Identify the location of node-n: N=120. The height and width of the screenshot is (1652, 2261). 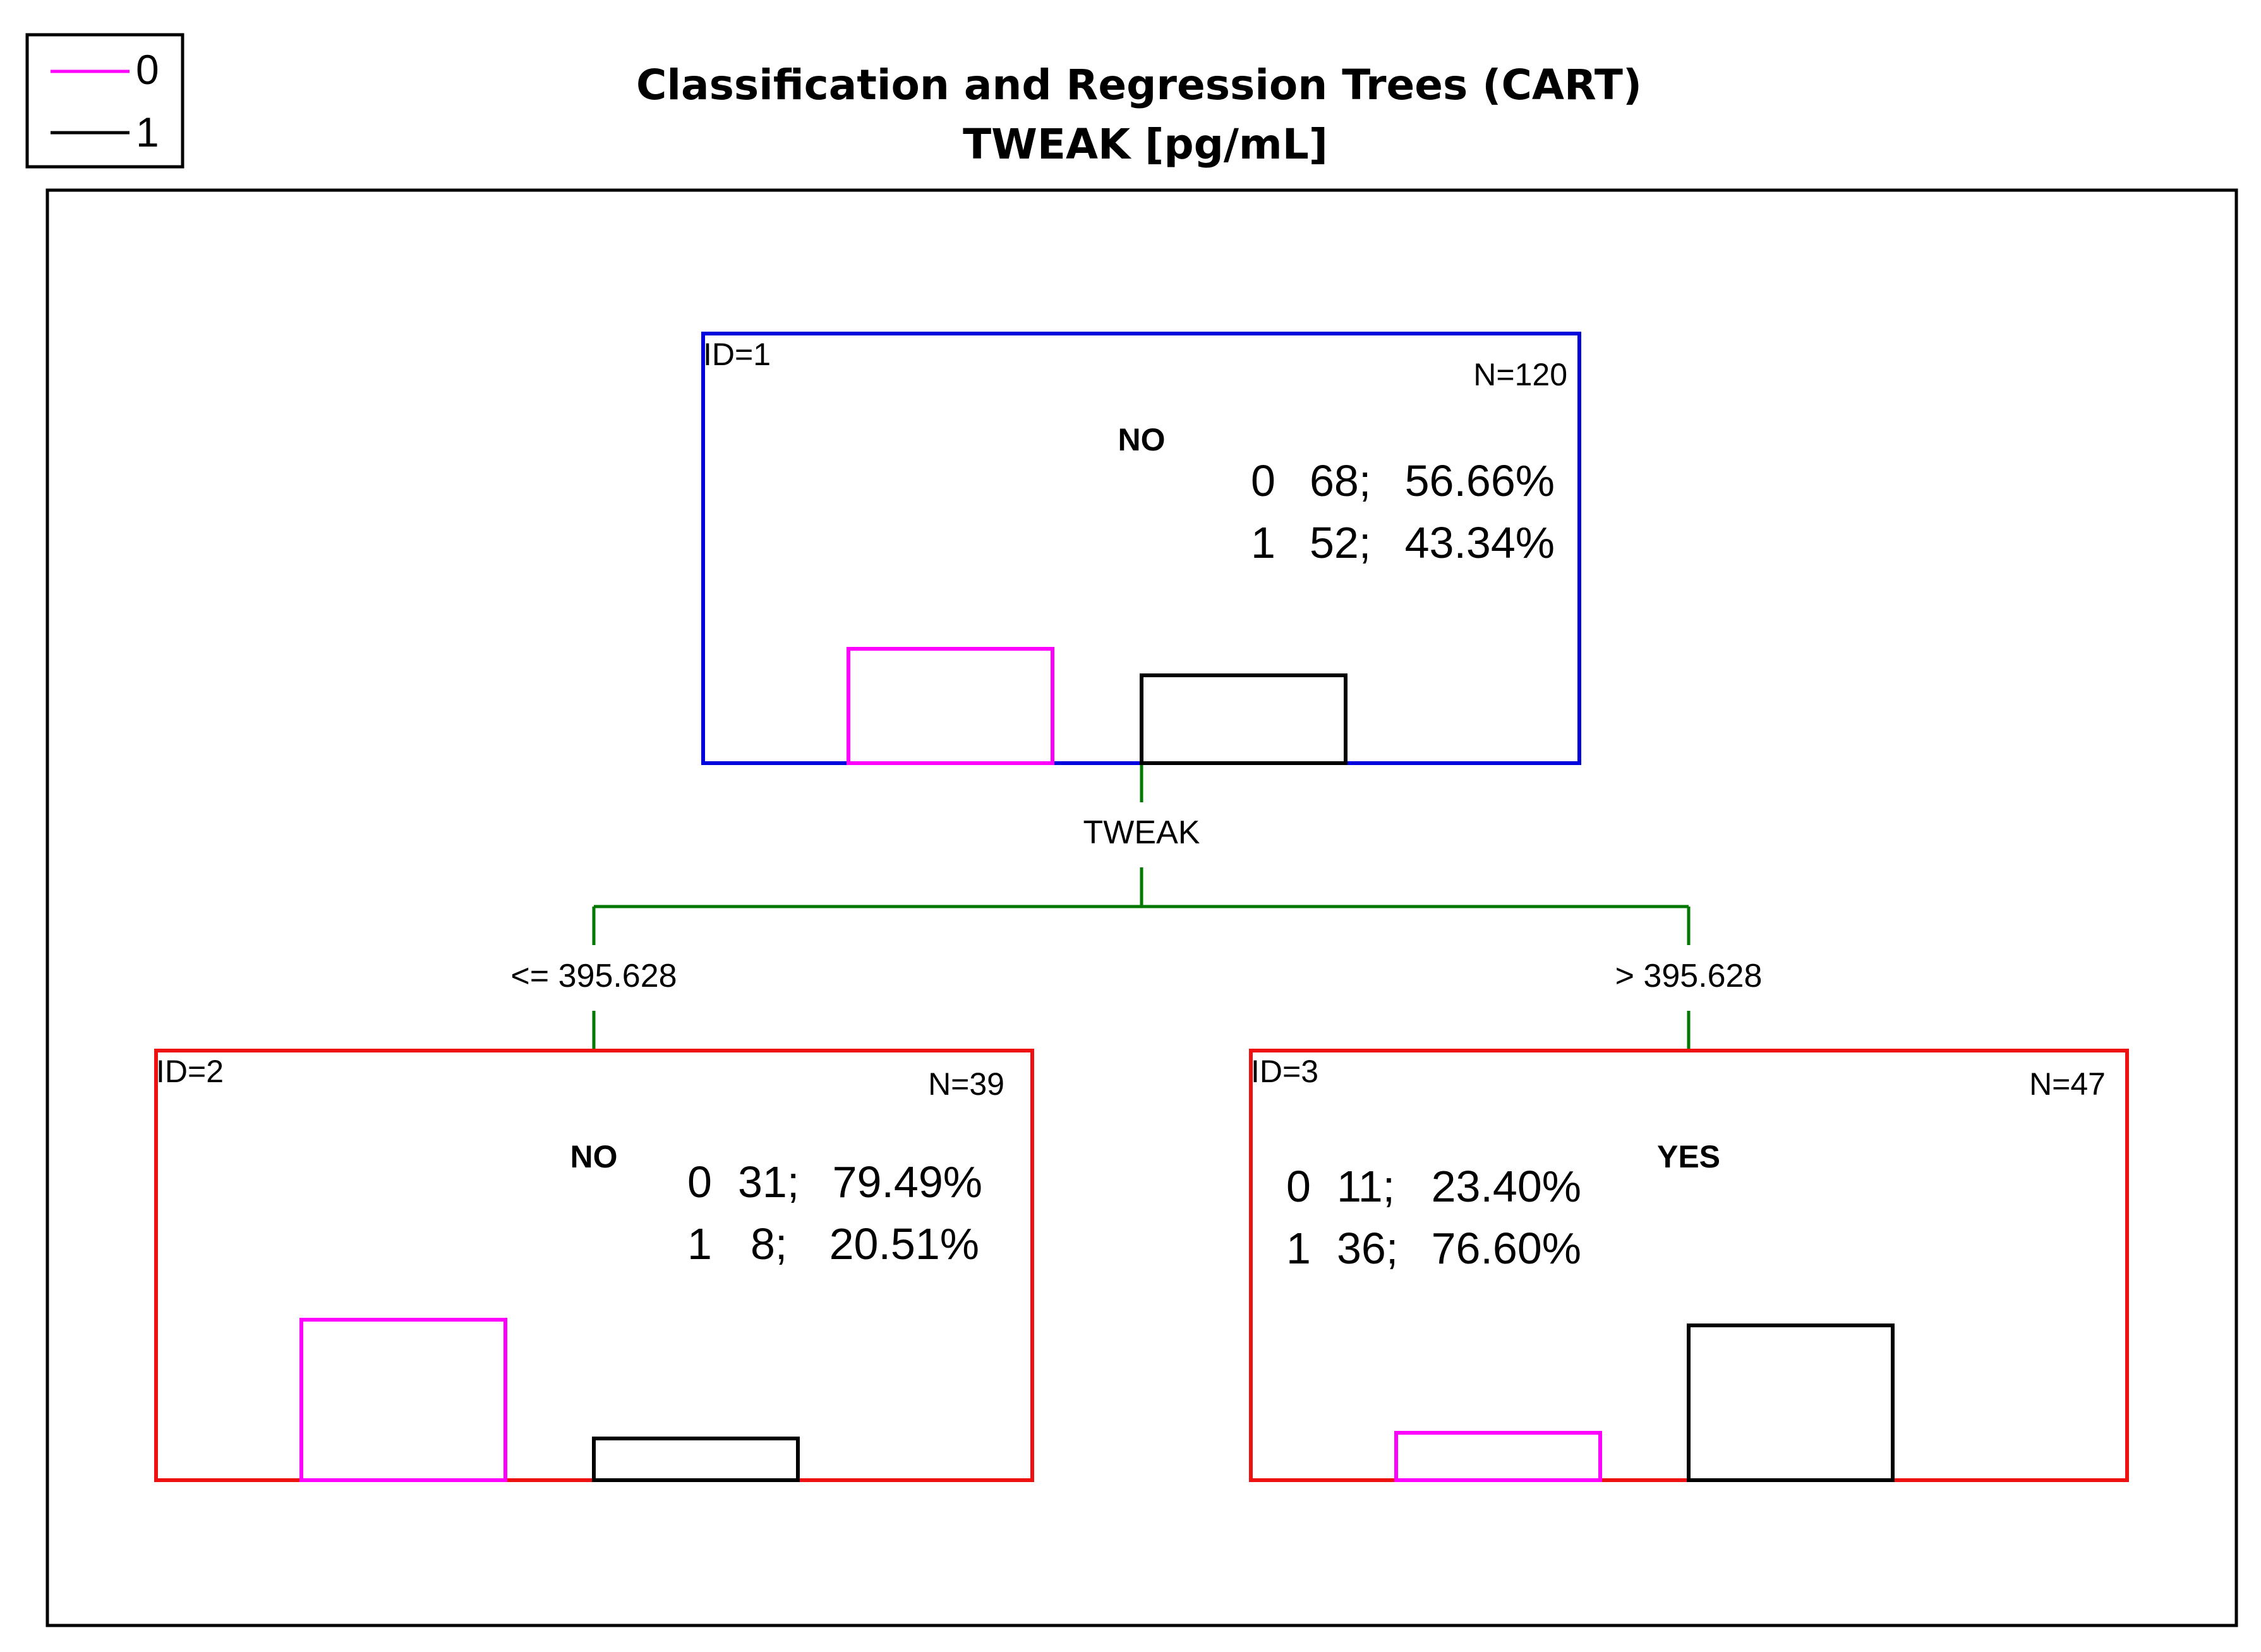
(1520, 374).